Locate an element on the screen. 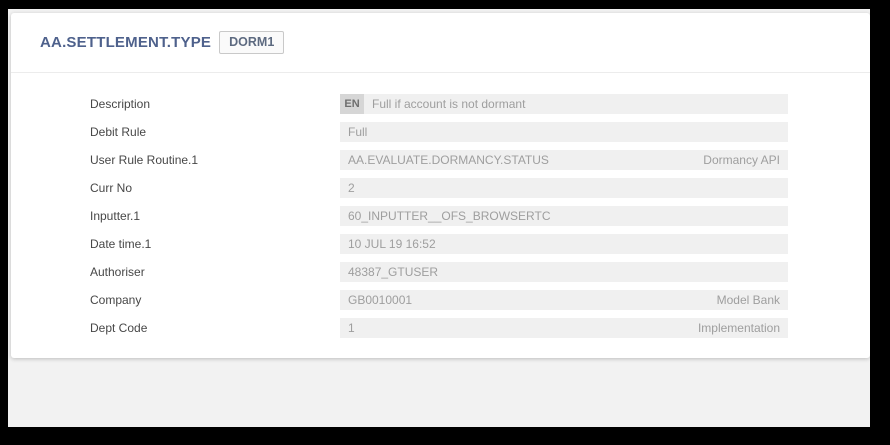 This screenshot has height=445, width=890. field-value: 1 is located at coordinates (351, 328).